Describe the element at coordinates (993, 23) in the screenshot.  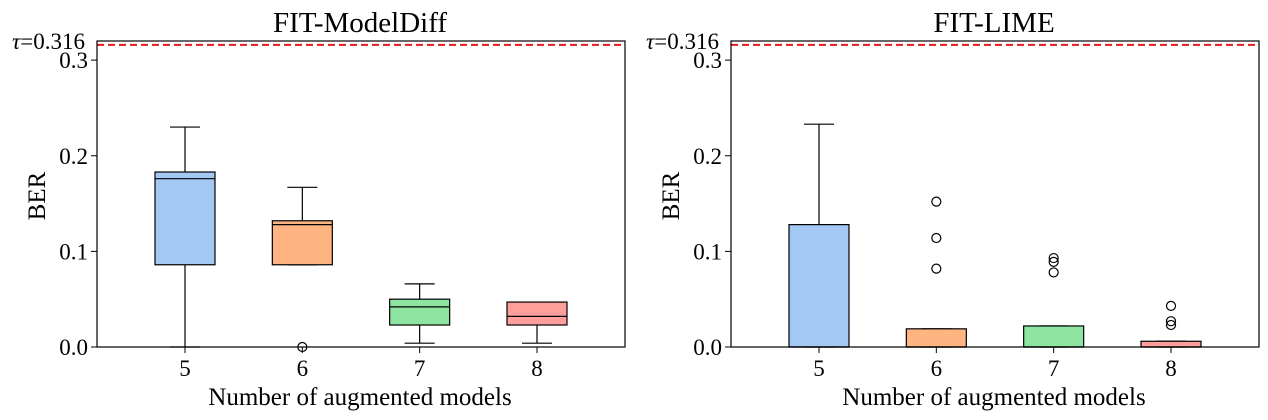
I see `chart-title: FIT-LIME` at that location.